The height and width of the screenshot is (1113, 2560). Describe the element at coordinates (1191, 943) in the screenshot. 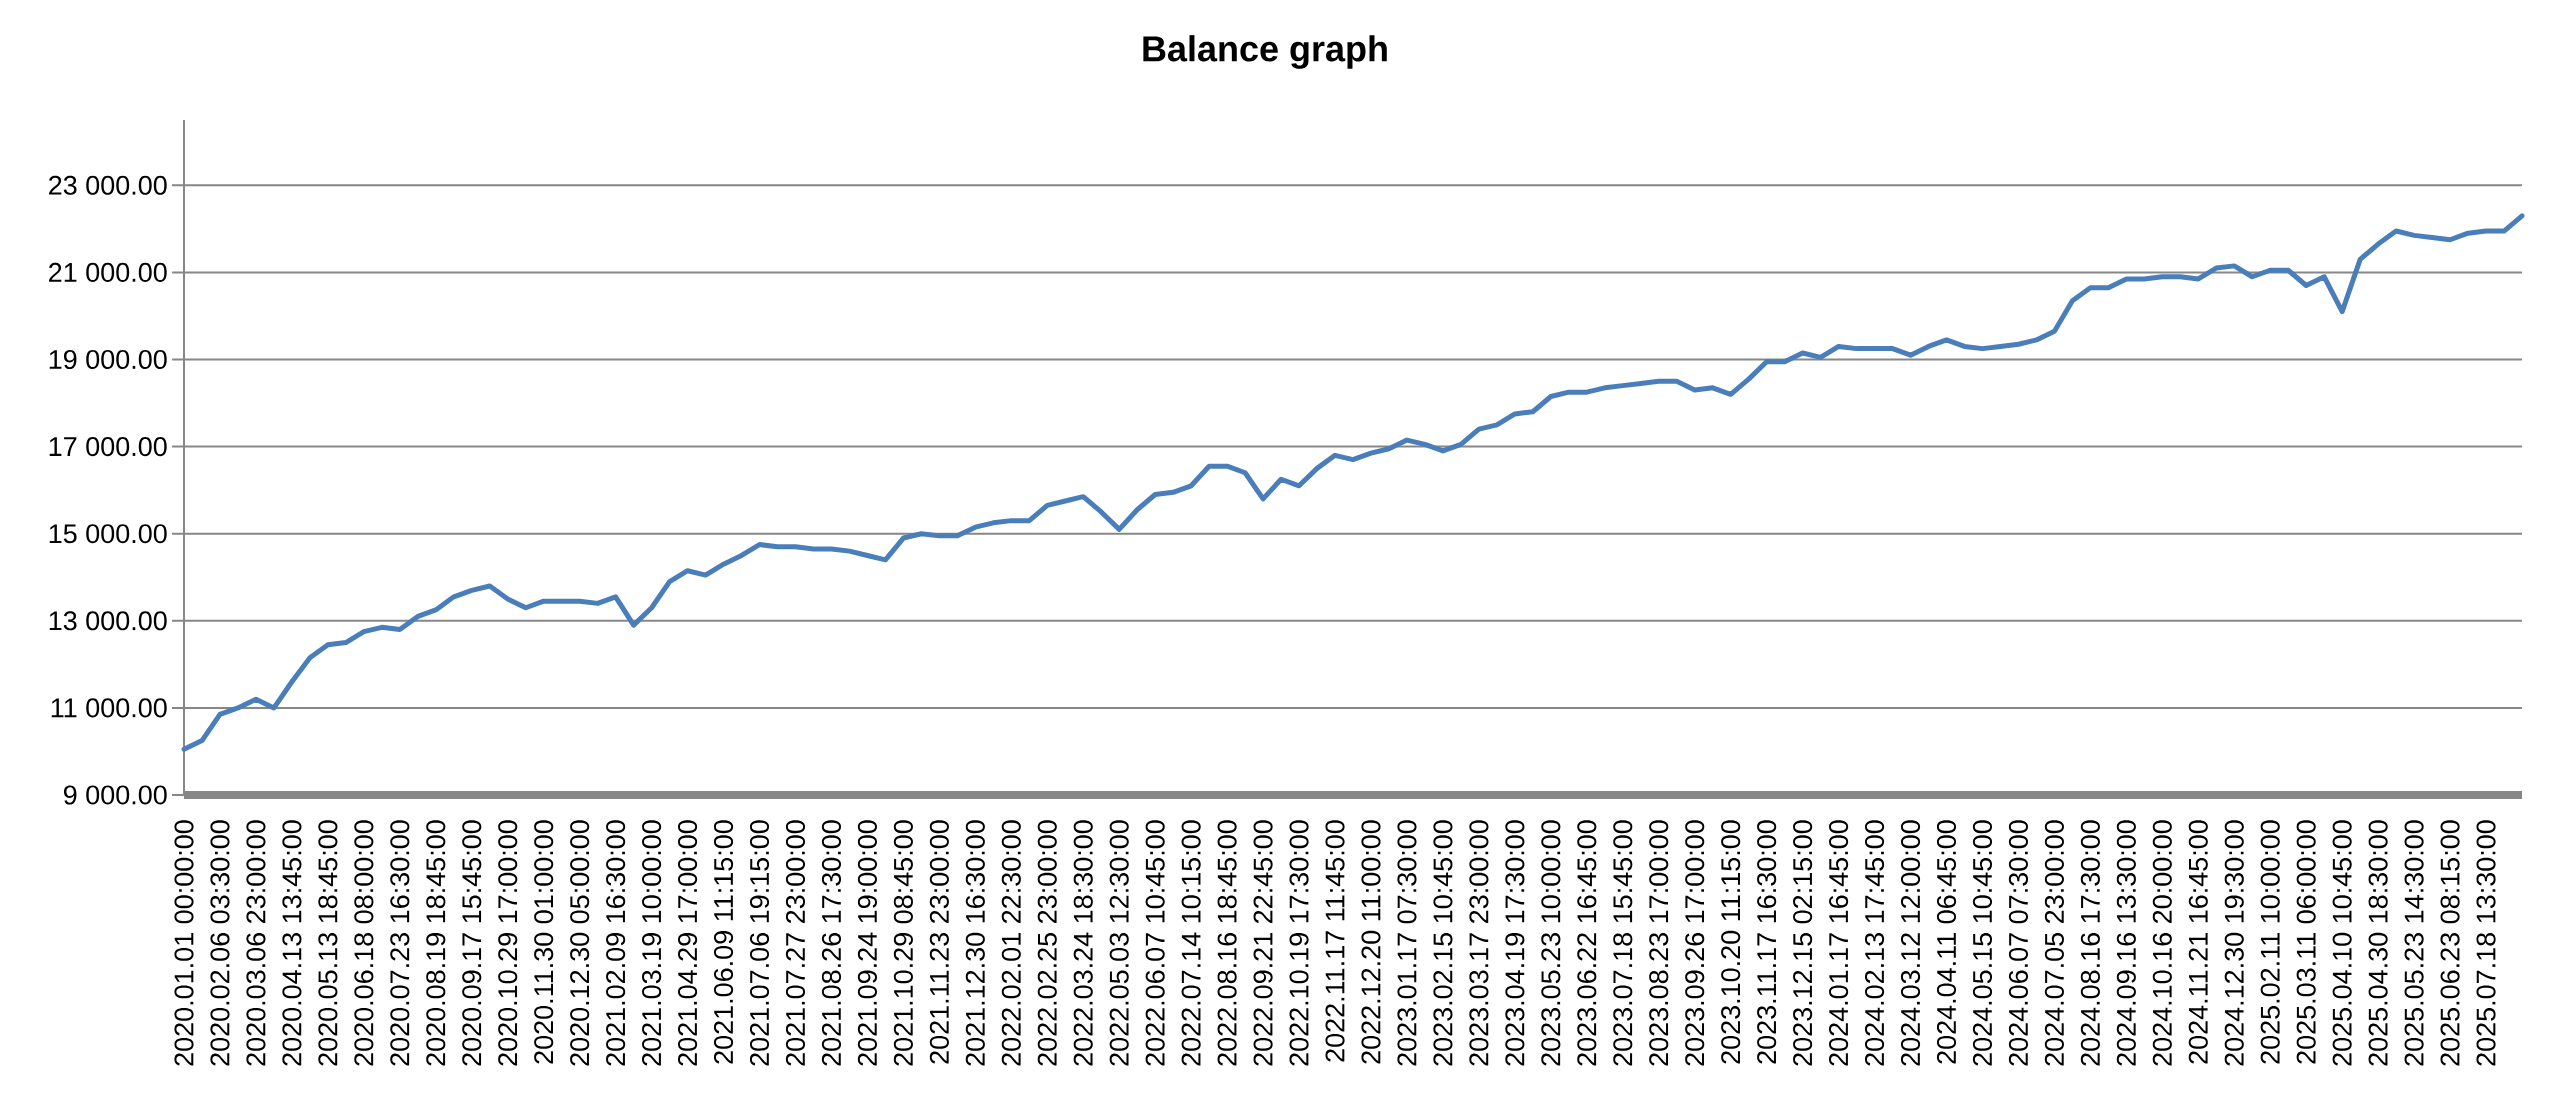

I see `x-tick-label: 2022.07.14 10:15:00` at that location.